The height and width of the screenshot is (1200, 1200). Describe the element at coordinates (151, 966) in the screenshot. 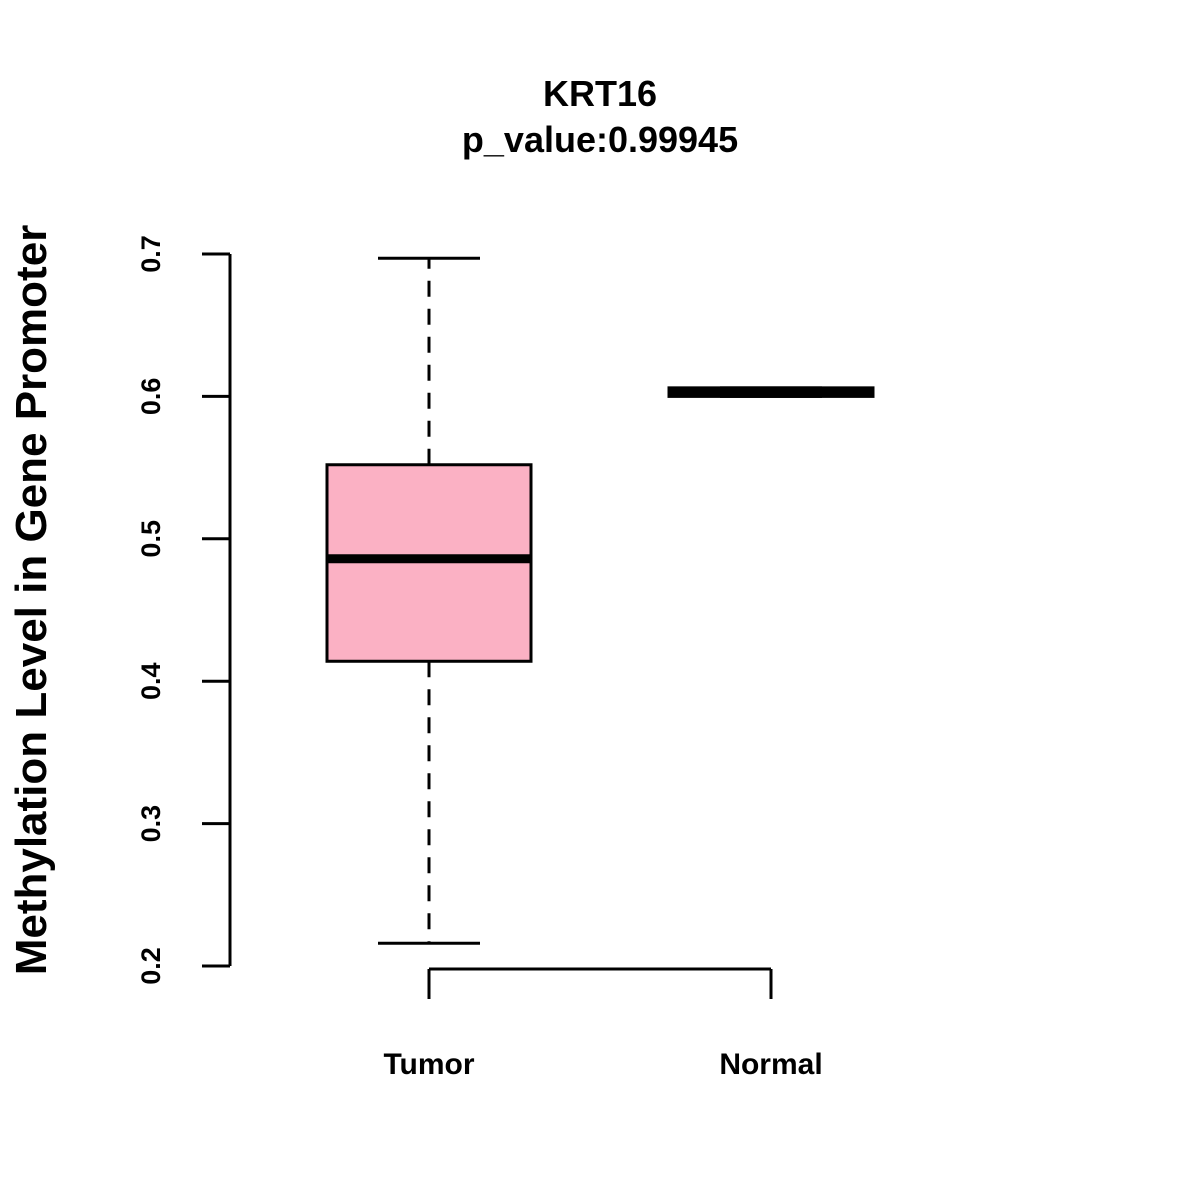

I see `y-tick-label: 0.2` at that location.